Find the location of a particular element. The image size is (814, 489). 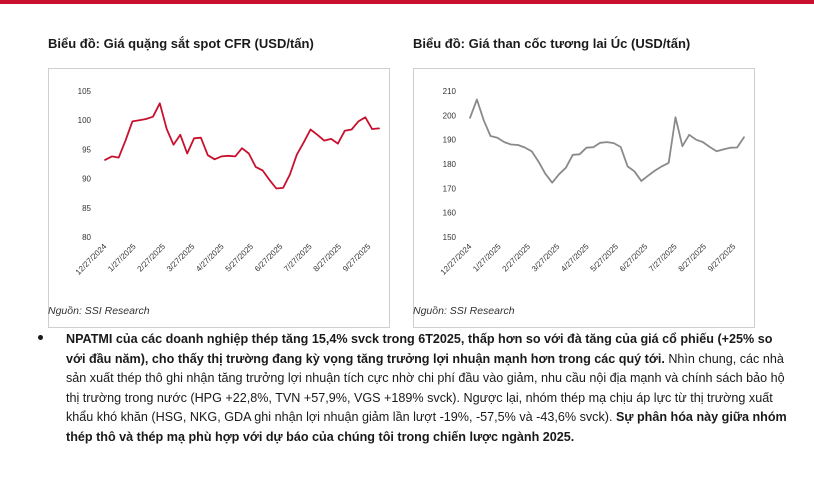

iron-ore-y-tick-label: 100 is located at coordinates (85, 120).